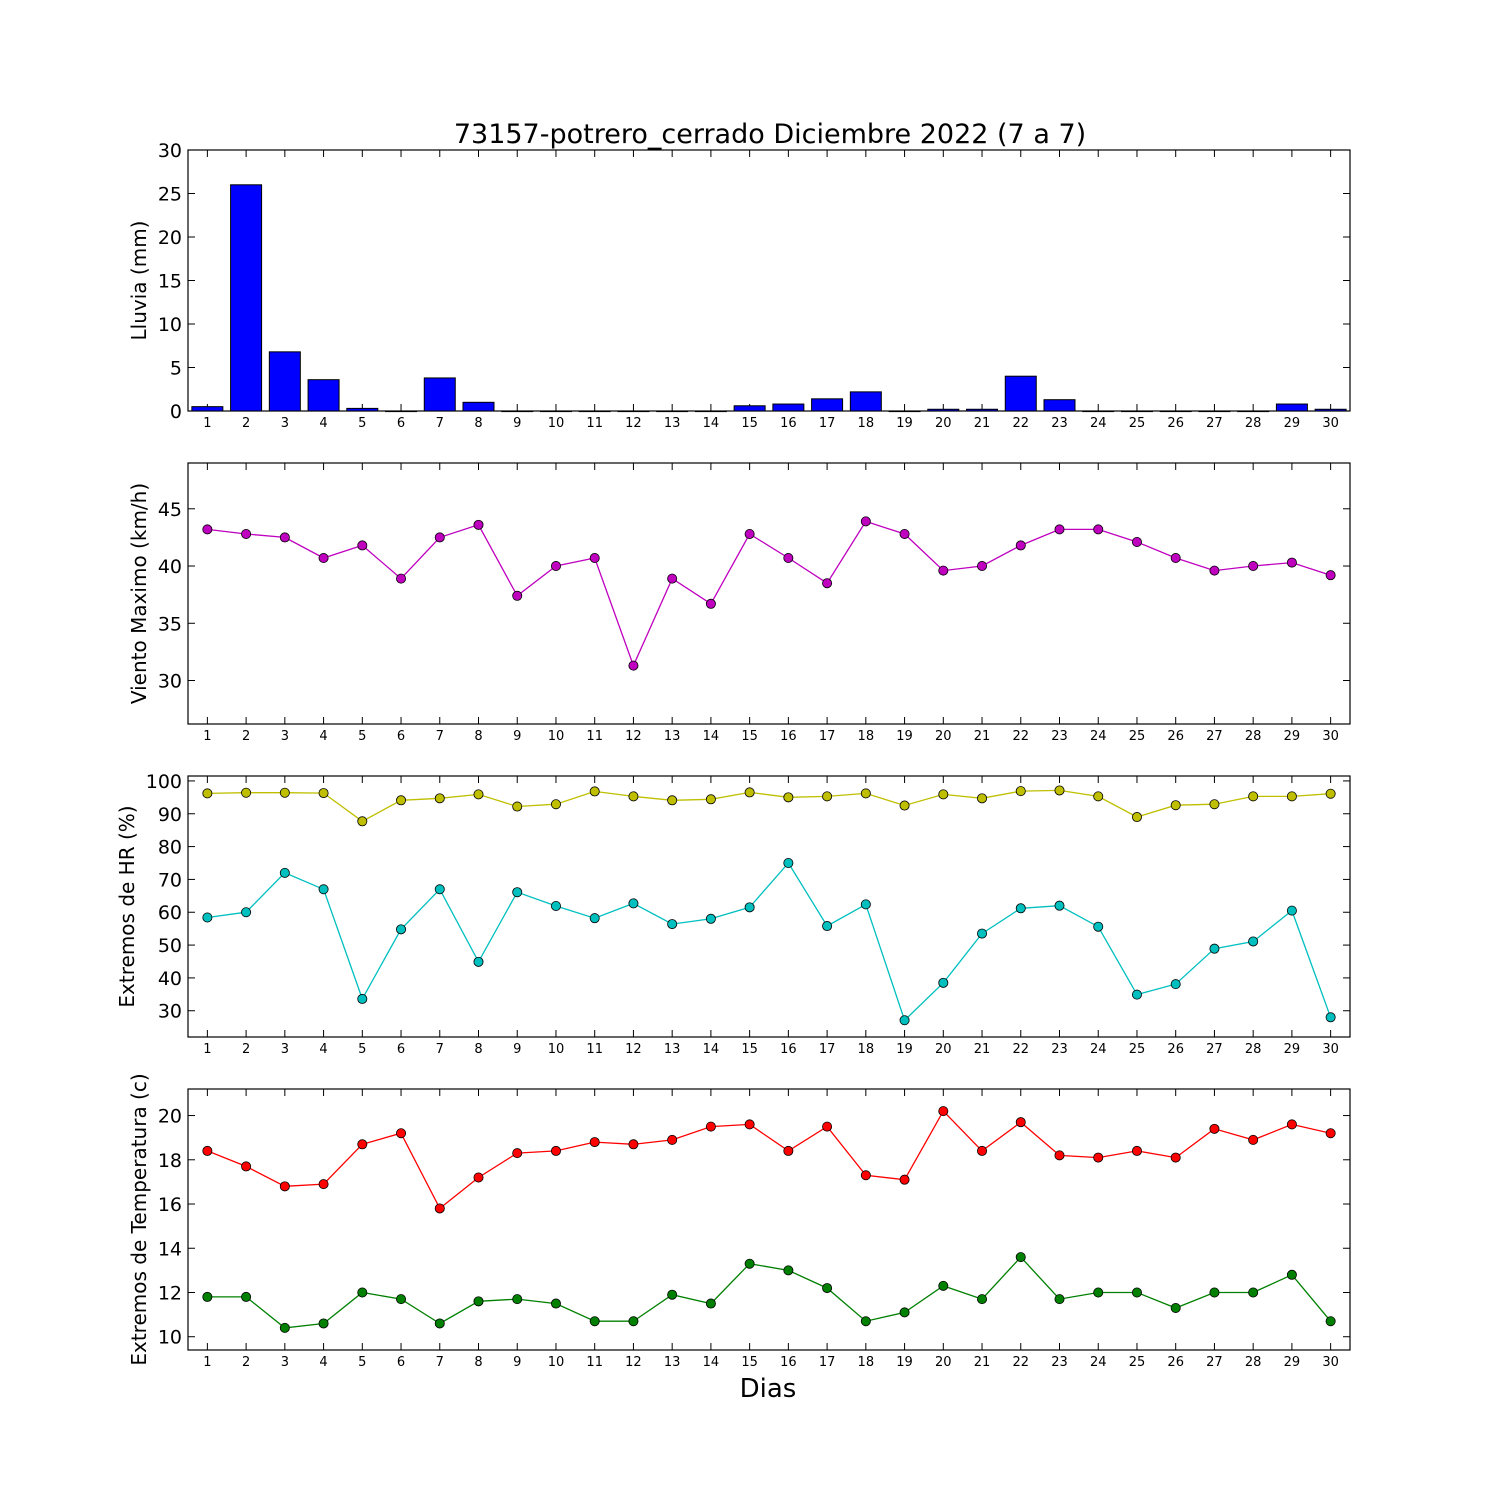 This screenshot has height=1500, width=1500. I want to click on y-tick-label: 90, so click(170, 815).